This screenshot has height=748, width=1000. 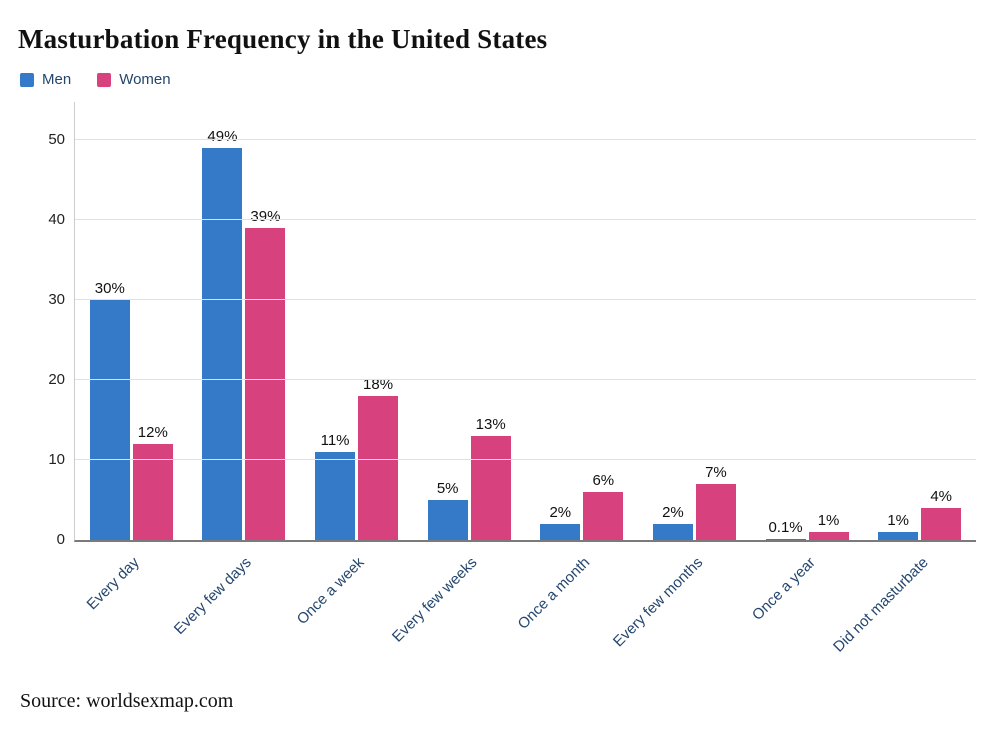 What do you see at coordinates (335, 440) in the screenshot?
I see `value-label: 11%` at bounding box center [335, 440].